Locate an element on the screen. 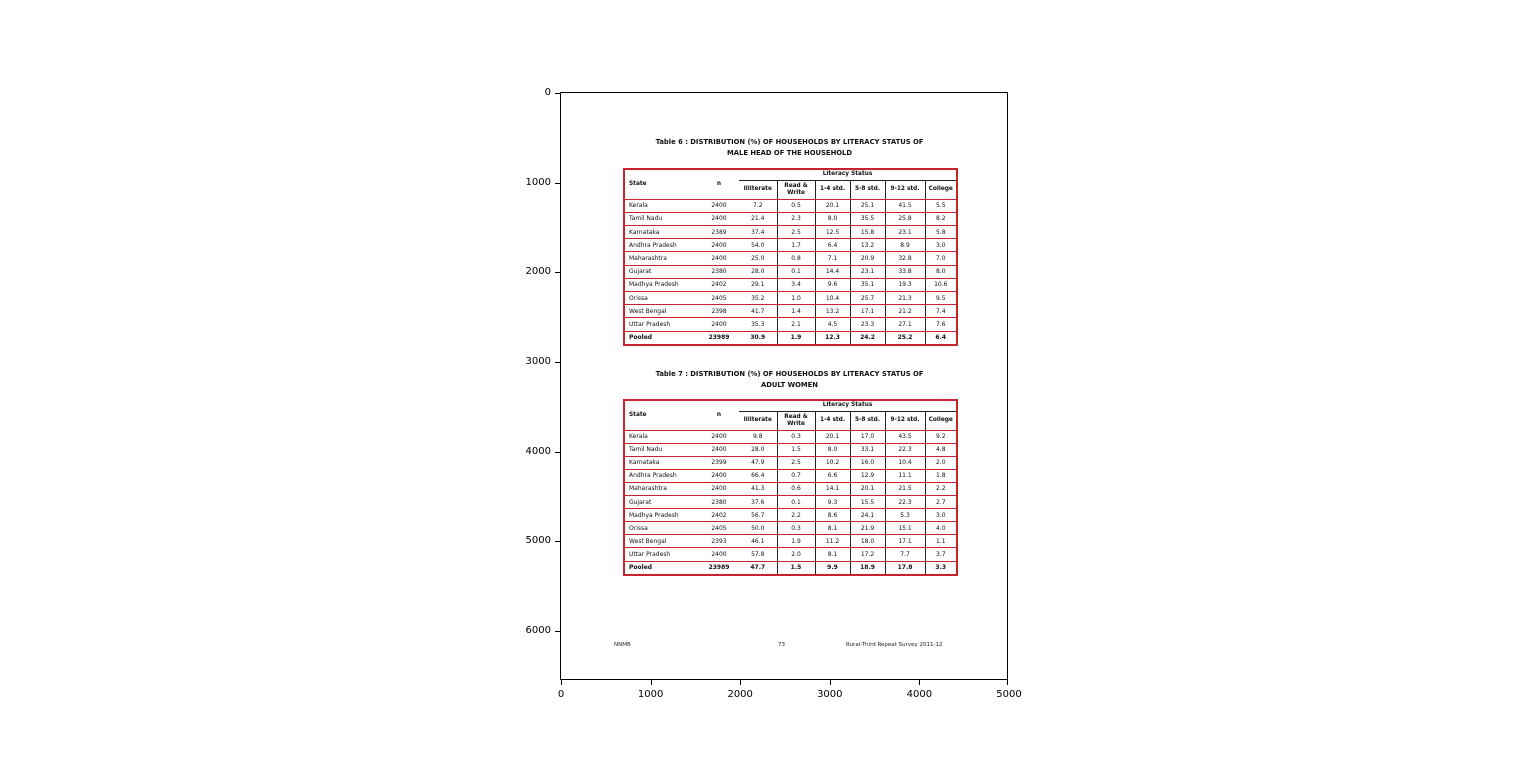  table-cell: 2393 is located at coordinates (719, 541).